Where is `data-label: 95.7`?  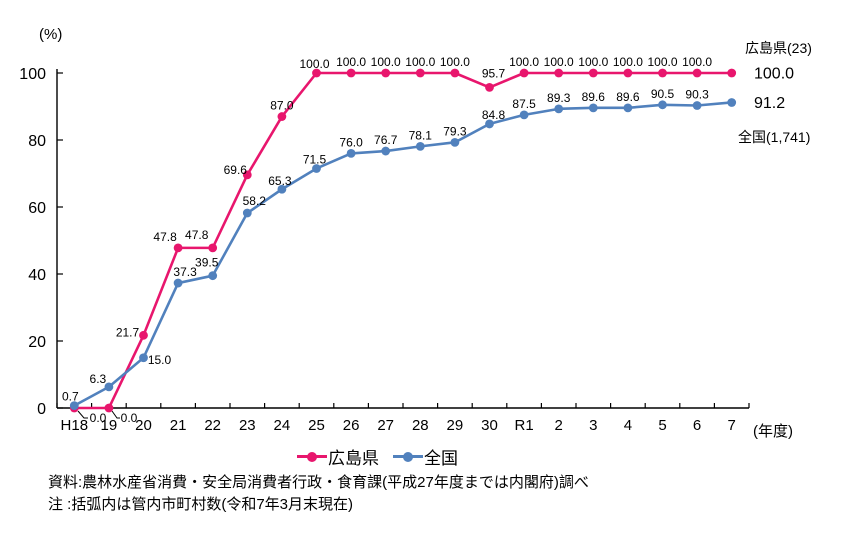 data-label: 95.7 is located at coordinates (494, 73).